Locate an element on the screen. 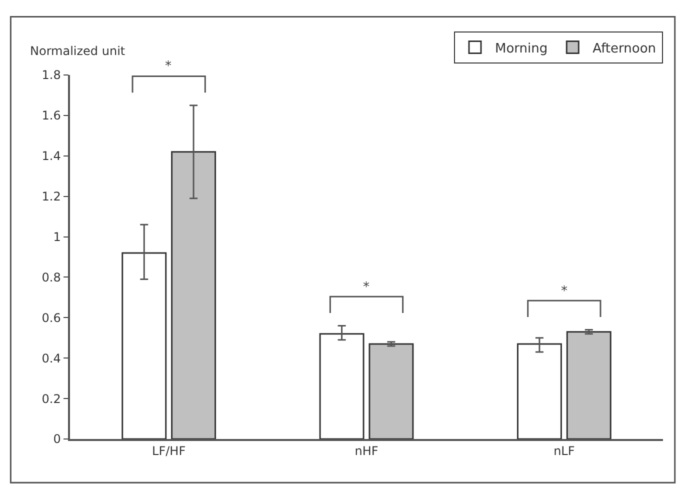 The image size is (678, 484). legend-label: Morning is located at coordinates (521, 48).